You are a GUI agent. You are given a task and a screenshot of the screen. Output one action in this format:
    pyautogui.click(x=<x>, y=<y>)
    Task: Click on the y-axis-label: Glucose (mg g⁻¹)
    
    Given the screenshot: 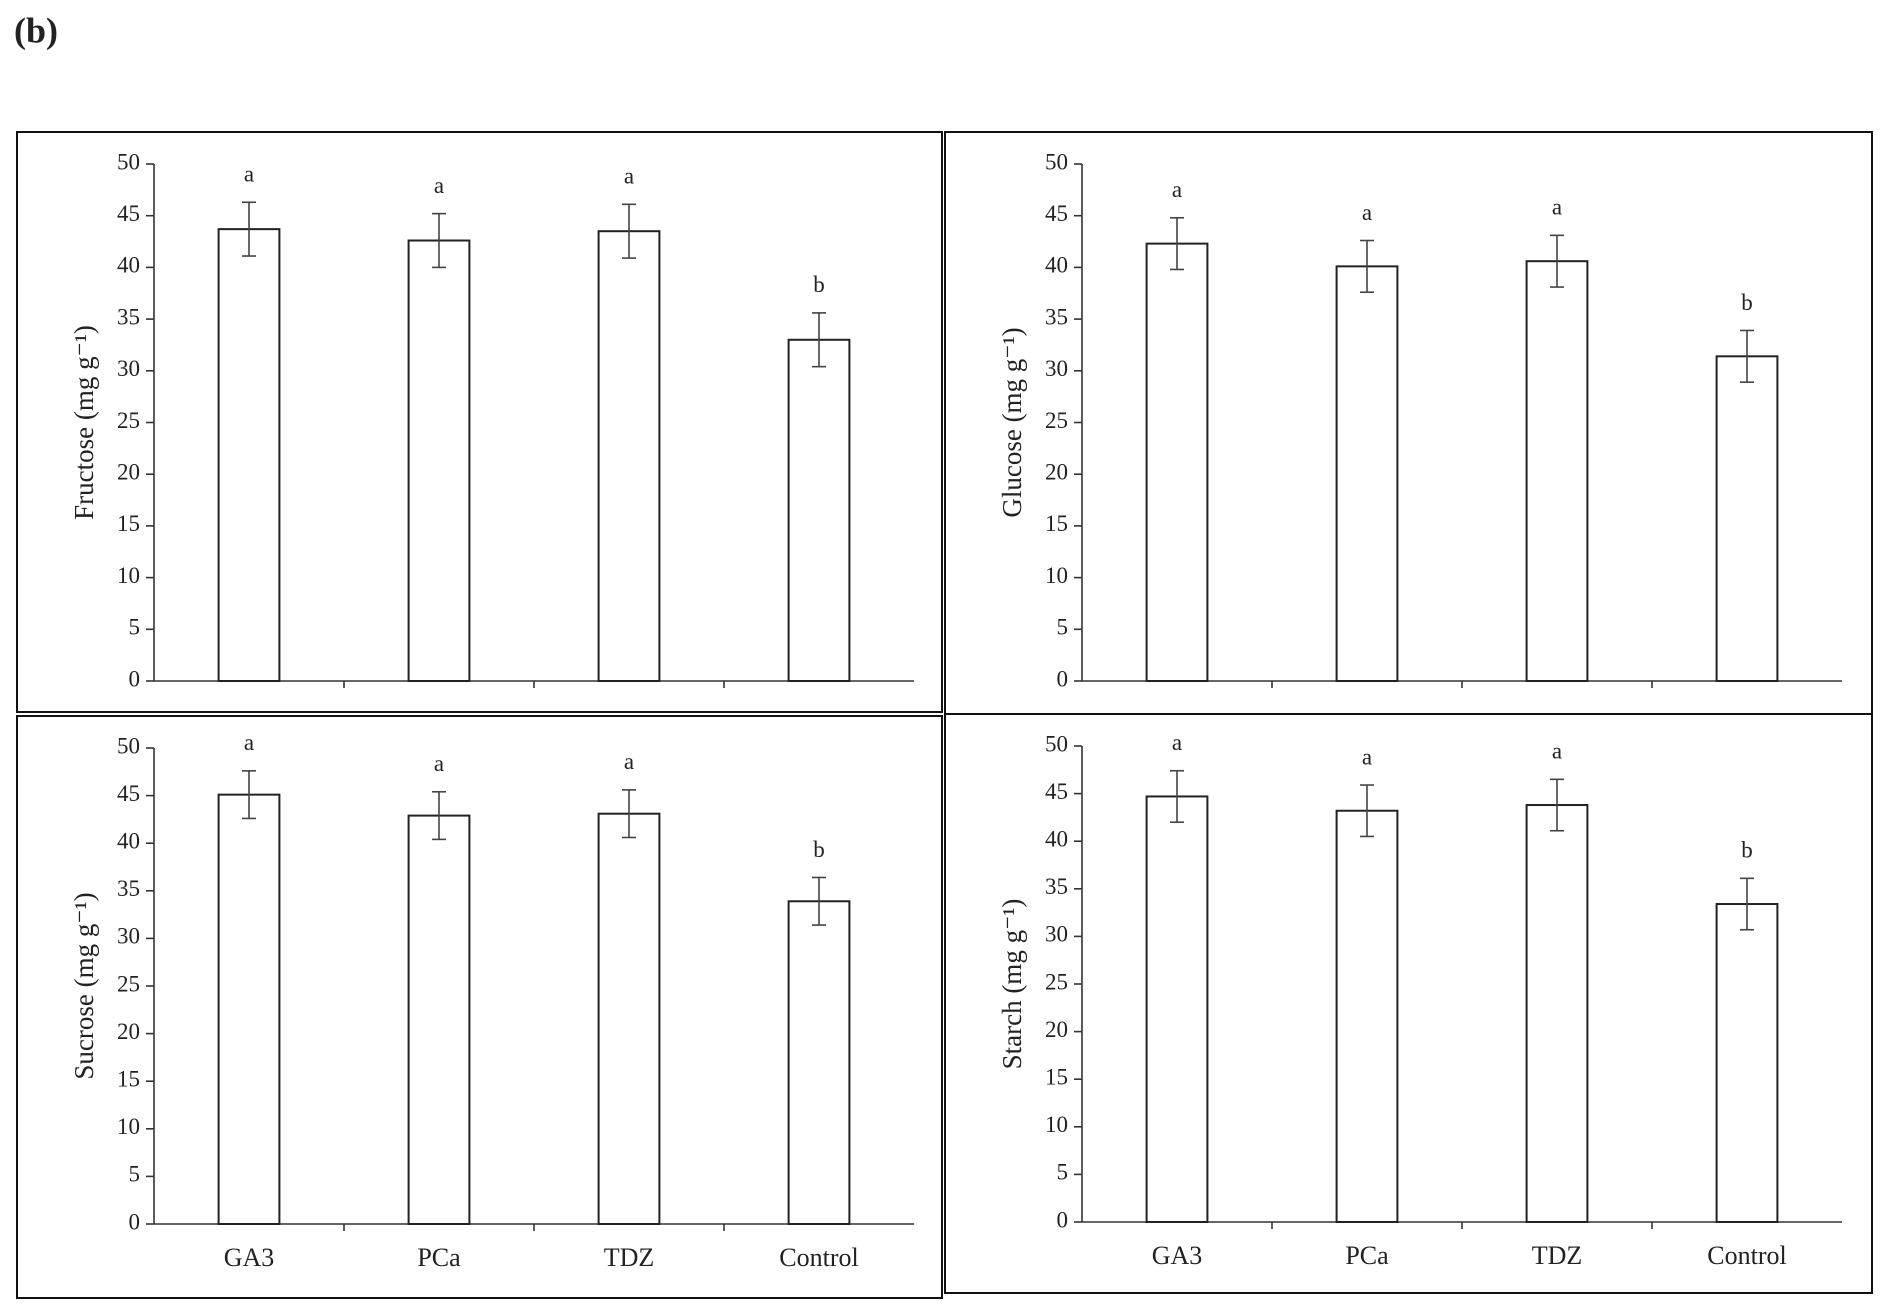 What is the action you would take?
    pyautogui.click(x=1012, y=422)
    